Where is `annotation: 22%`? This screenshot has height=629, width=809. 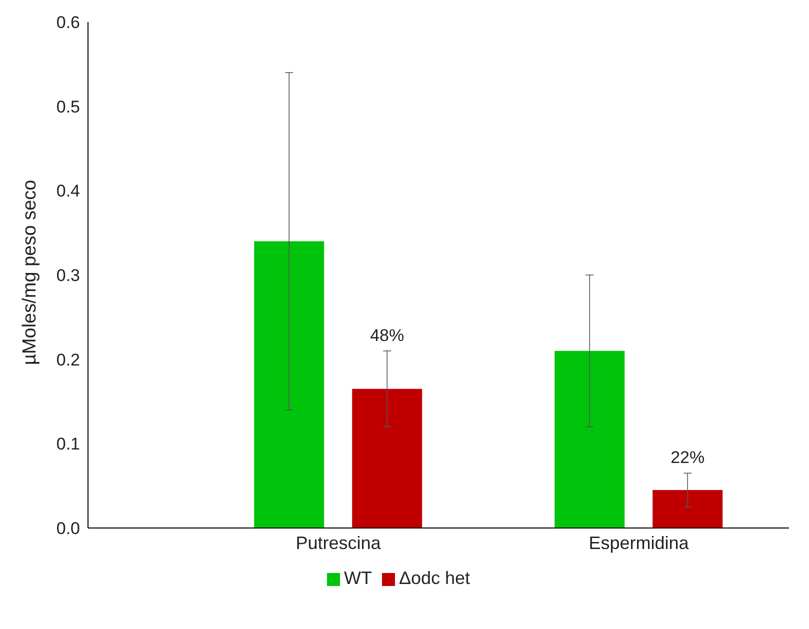 annotation: 22% is located at coordinates (687, 458).